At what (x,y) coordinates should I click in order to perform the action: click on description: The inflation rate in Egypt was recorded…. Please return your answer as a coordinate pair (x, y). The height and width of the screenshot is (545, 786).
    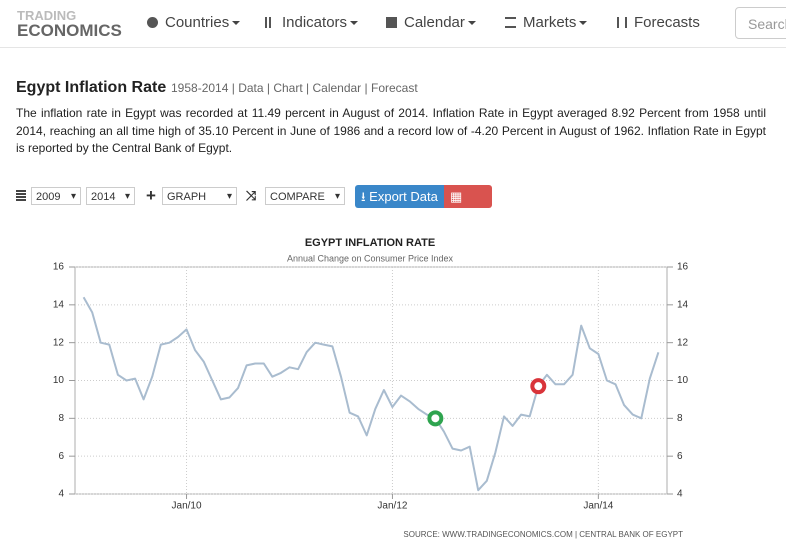
    Looking at the image, I should click on (391, 130).